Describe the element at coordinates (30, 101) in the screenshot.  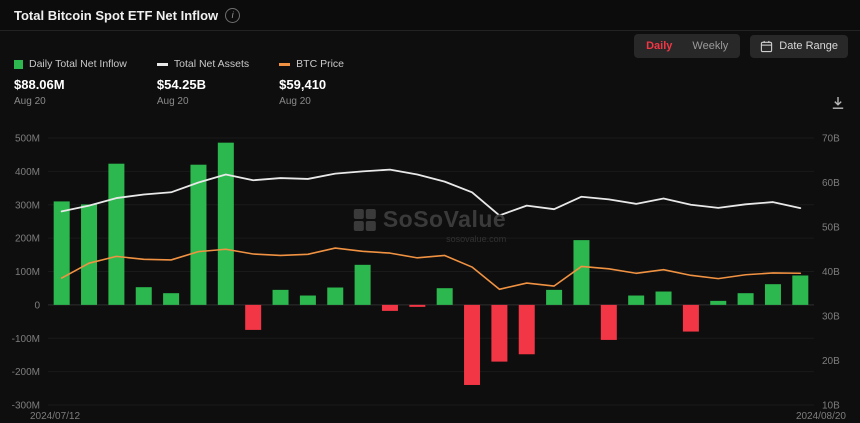
I see `net-inflow-date: Aug 20` at that location.